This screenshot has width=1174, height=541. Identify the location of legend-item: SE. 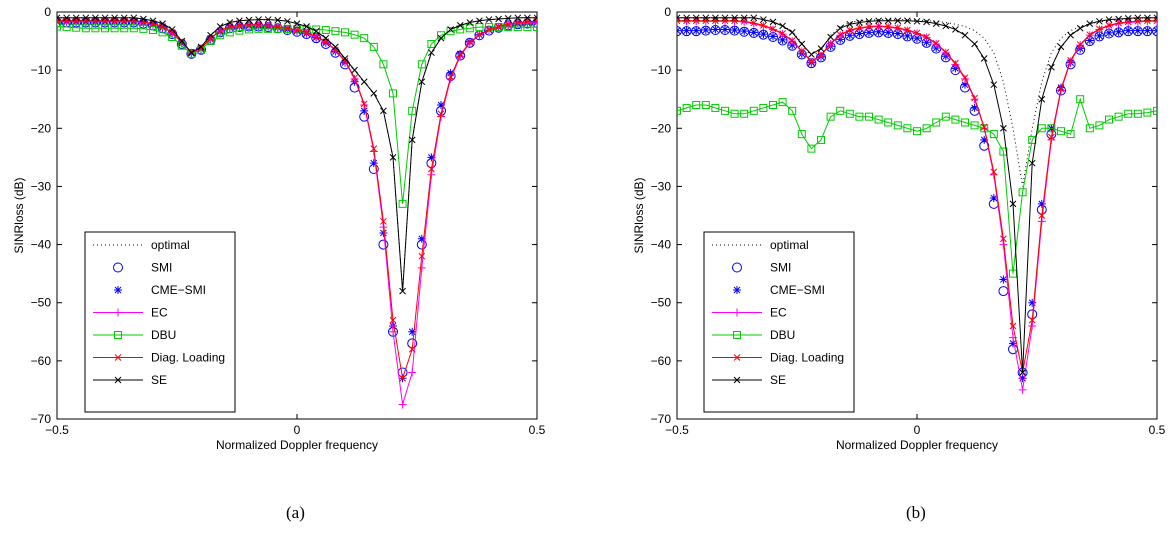
(749, 380).